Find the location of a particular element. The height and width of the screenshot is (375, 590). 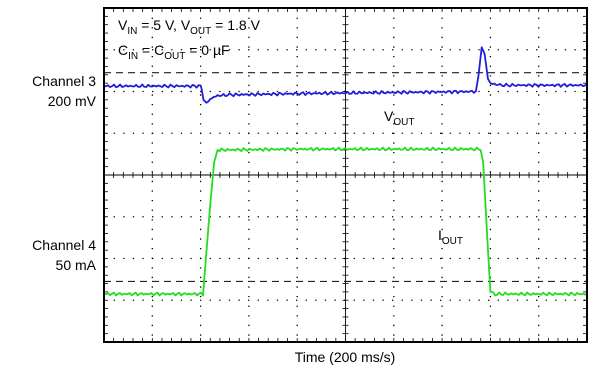

condition-line-2: CIN = COUT = 0 µF is located at coordinates (174, 52).